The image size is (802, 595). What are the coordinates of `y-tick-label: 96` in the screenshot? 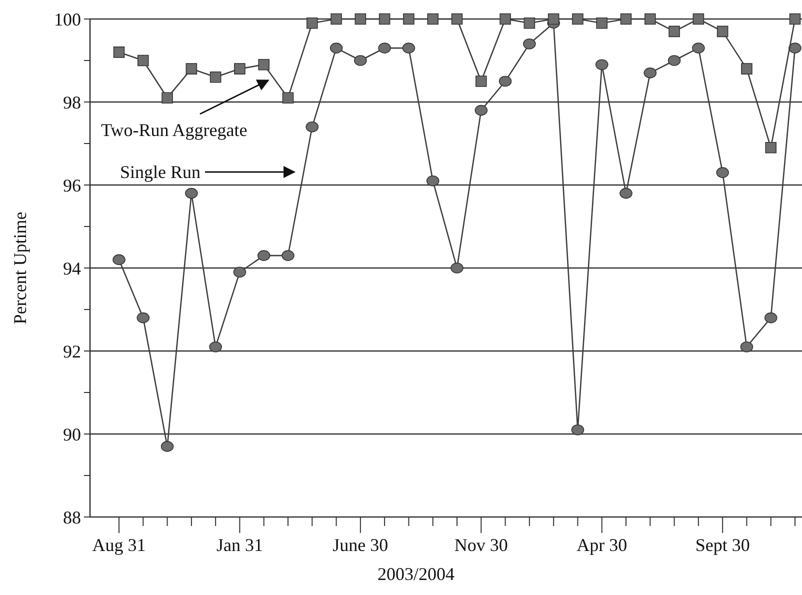 It's located at (72, 185).